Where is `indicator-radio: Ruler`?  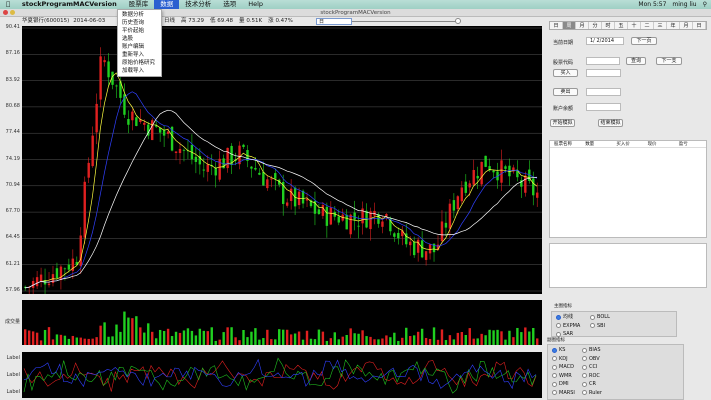
indicator-radio: Ruler is located at coordinates (592, 393).